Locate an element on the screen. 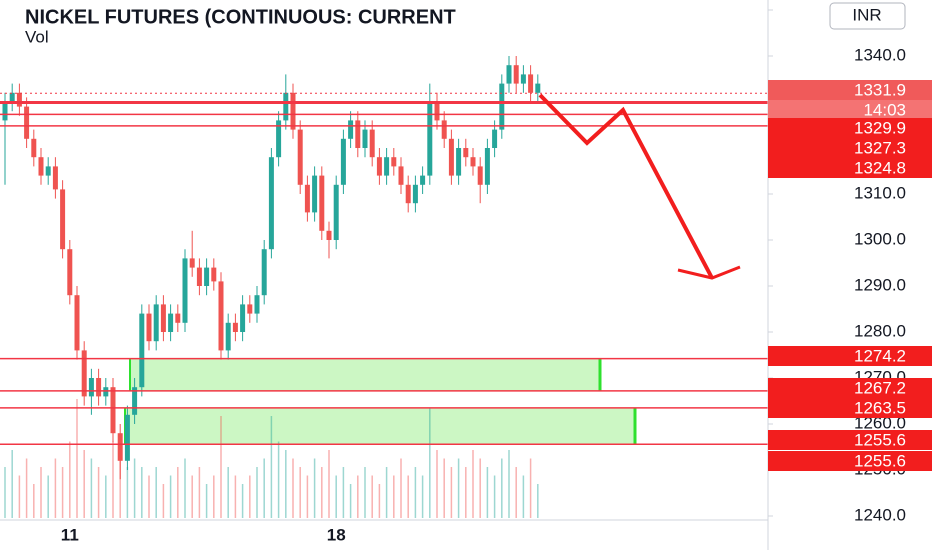  y-tick-label: 1280.0 is located at coordinates (880, 330).